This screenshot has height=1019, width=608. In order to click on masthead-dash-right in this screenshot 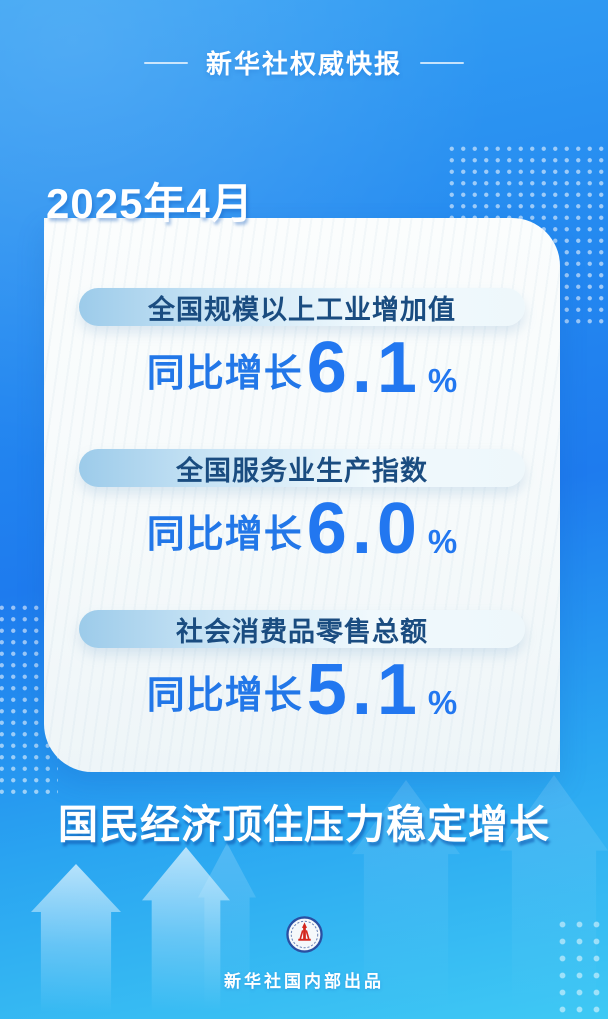, I will do `click(442, 62)`.